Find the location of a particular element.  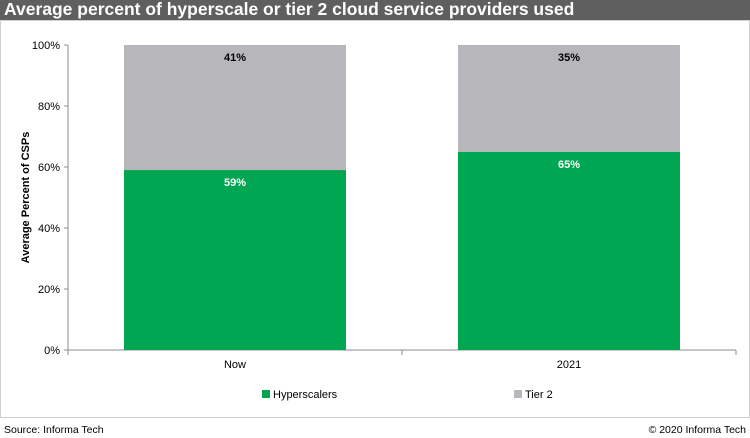

legend-label: Tier 2 is located at coordinates (539, 395).